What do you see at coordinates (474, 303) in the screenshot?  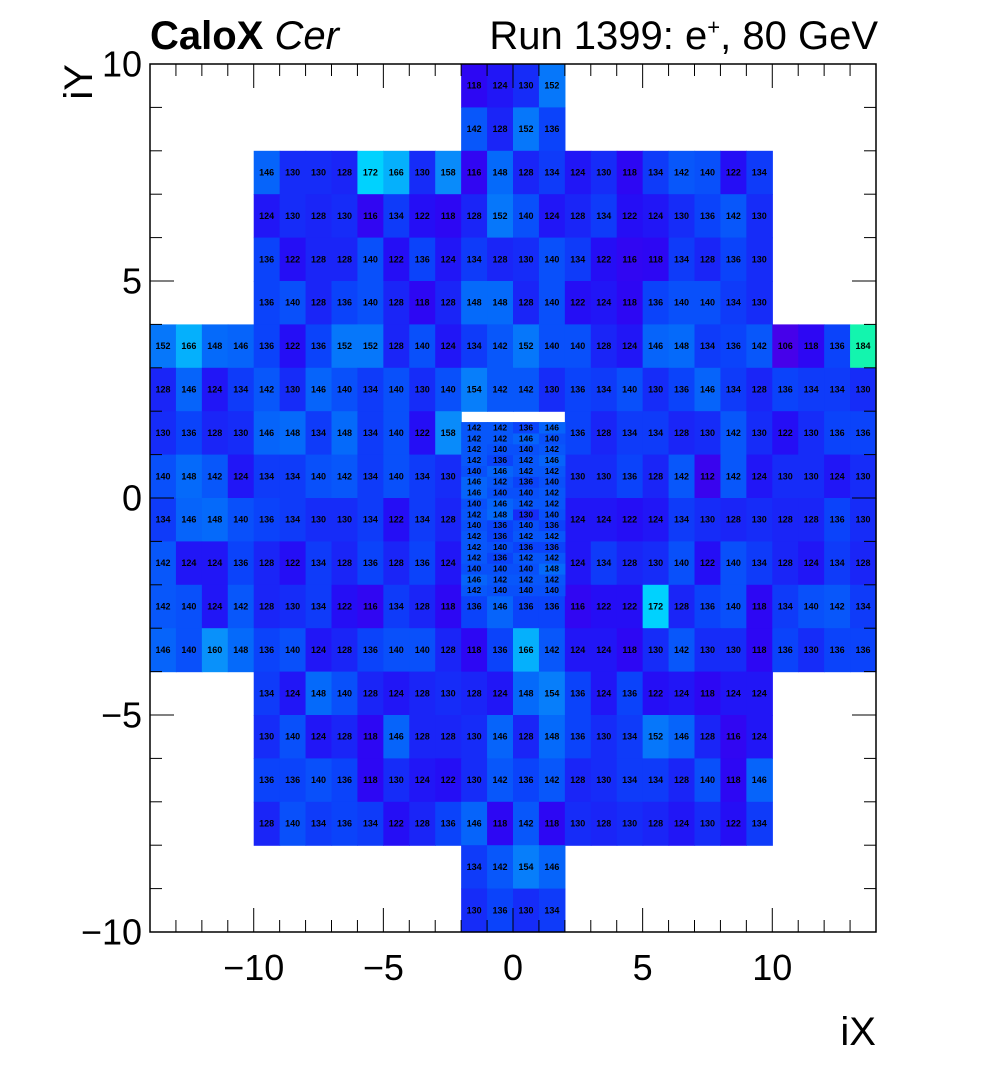 I see `cell-value-label: 148` at bounding box center [474, 303].